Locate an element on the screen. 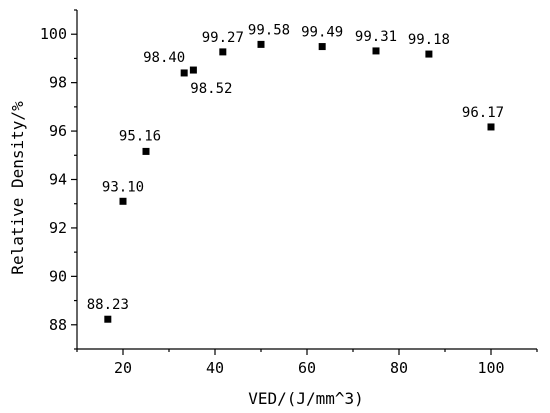 The height and width of the screenshot is (413, 550). data-label: 98.52 is located at coordinates (211, 89).